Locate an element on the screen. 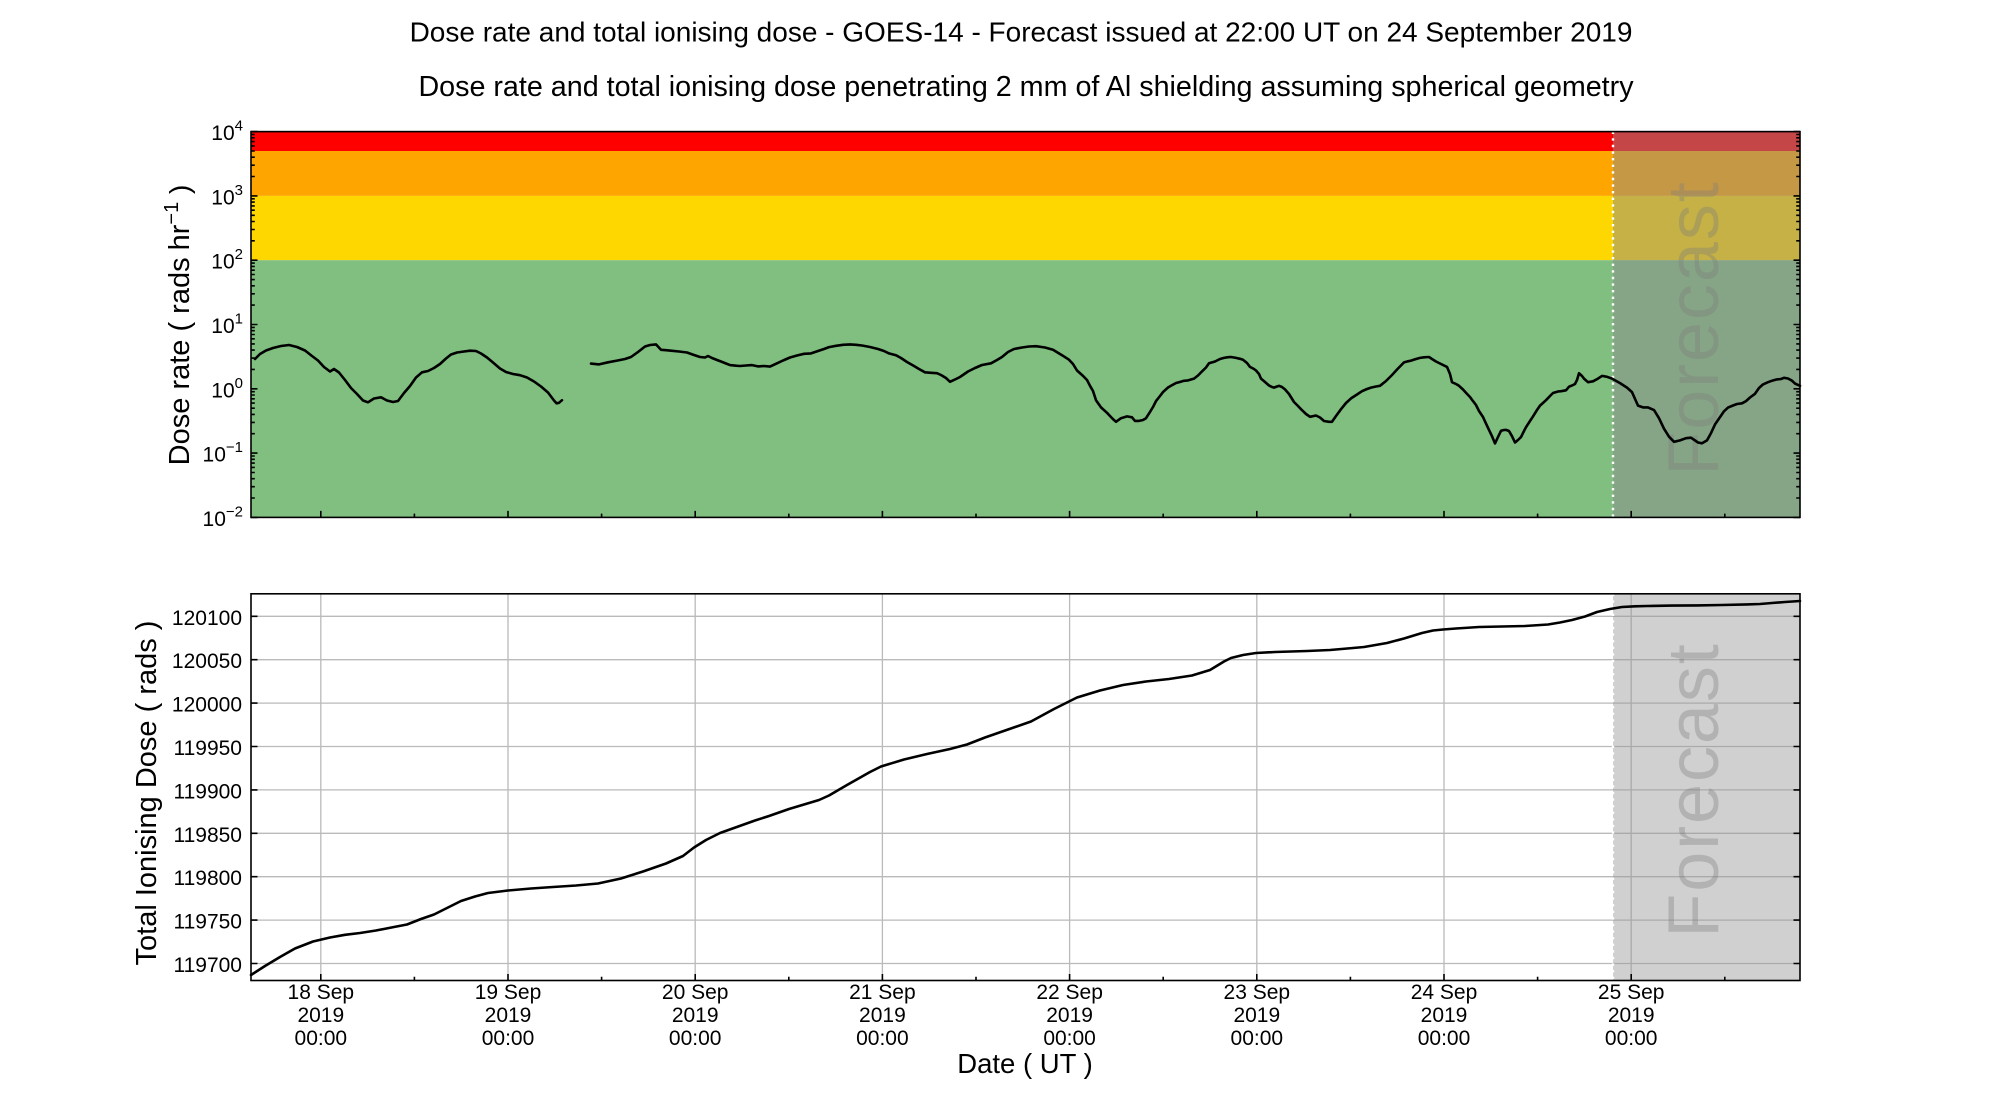  svg-text: Date ( UT ) is located at coordinates (1025, 1063).